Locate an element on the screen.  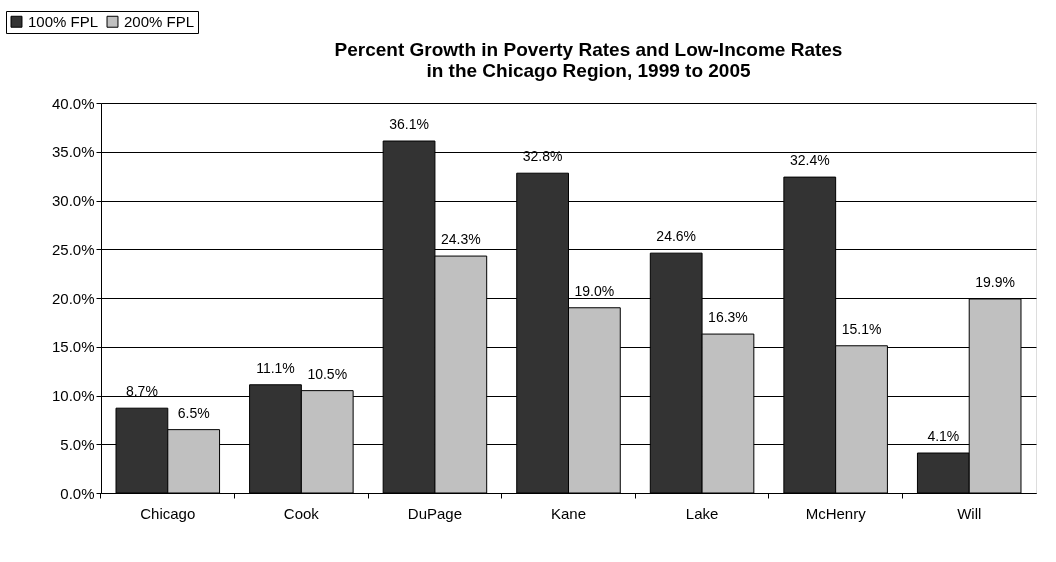
y-tick-label: 30.0% is located at coordinates (73, 200).